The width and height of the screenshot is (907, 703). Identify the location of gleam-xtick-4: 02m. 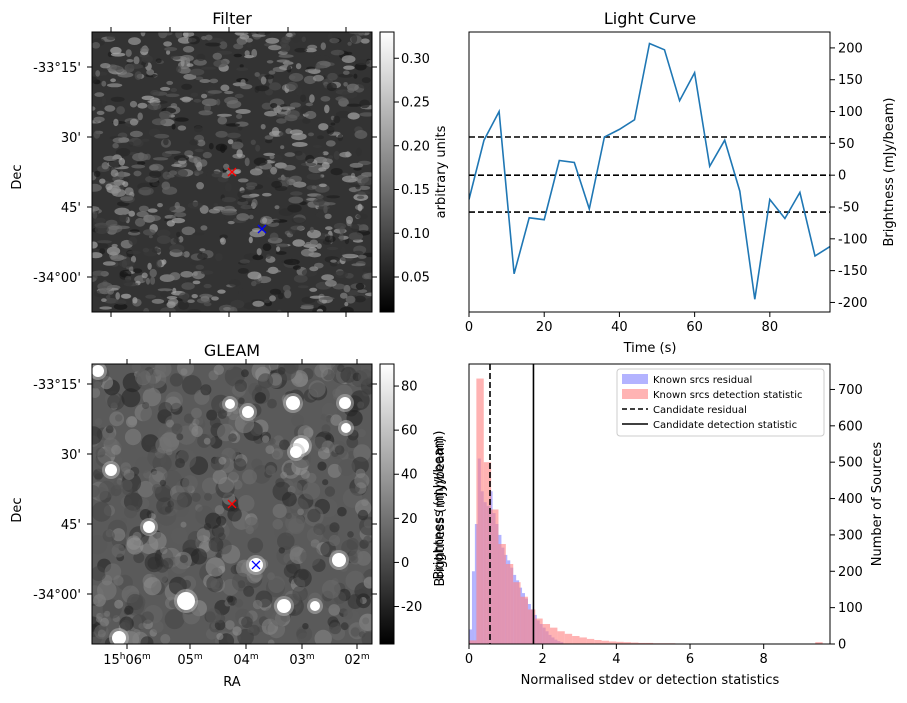
(356, 660).